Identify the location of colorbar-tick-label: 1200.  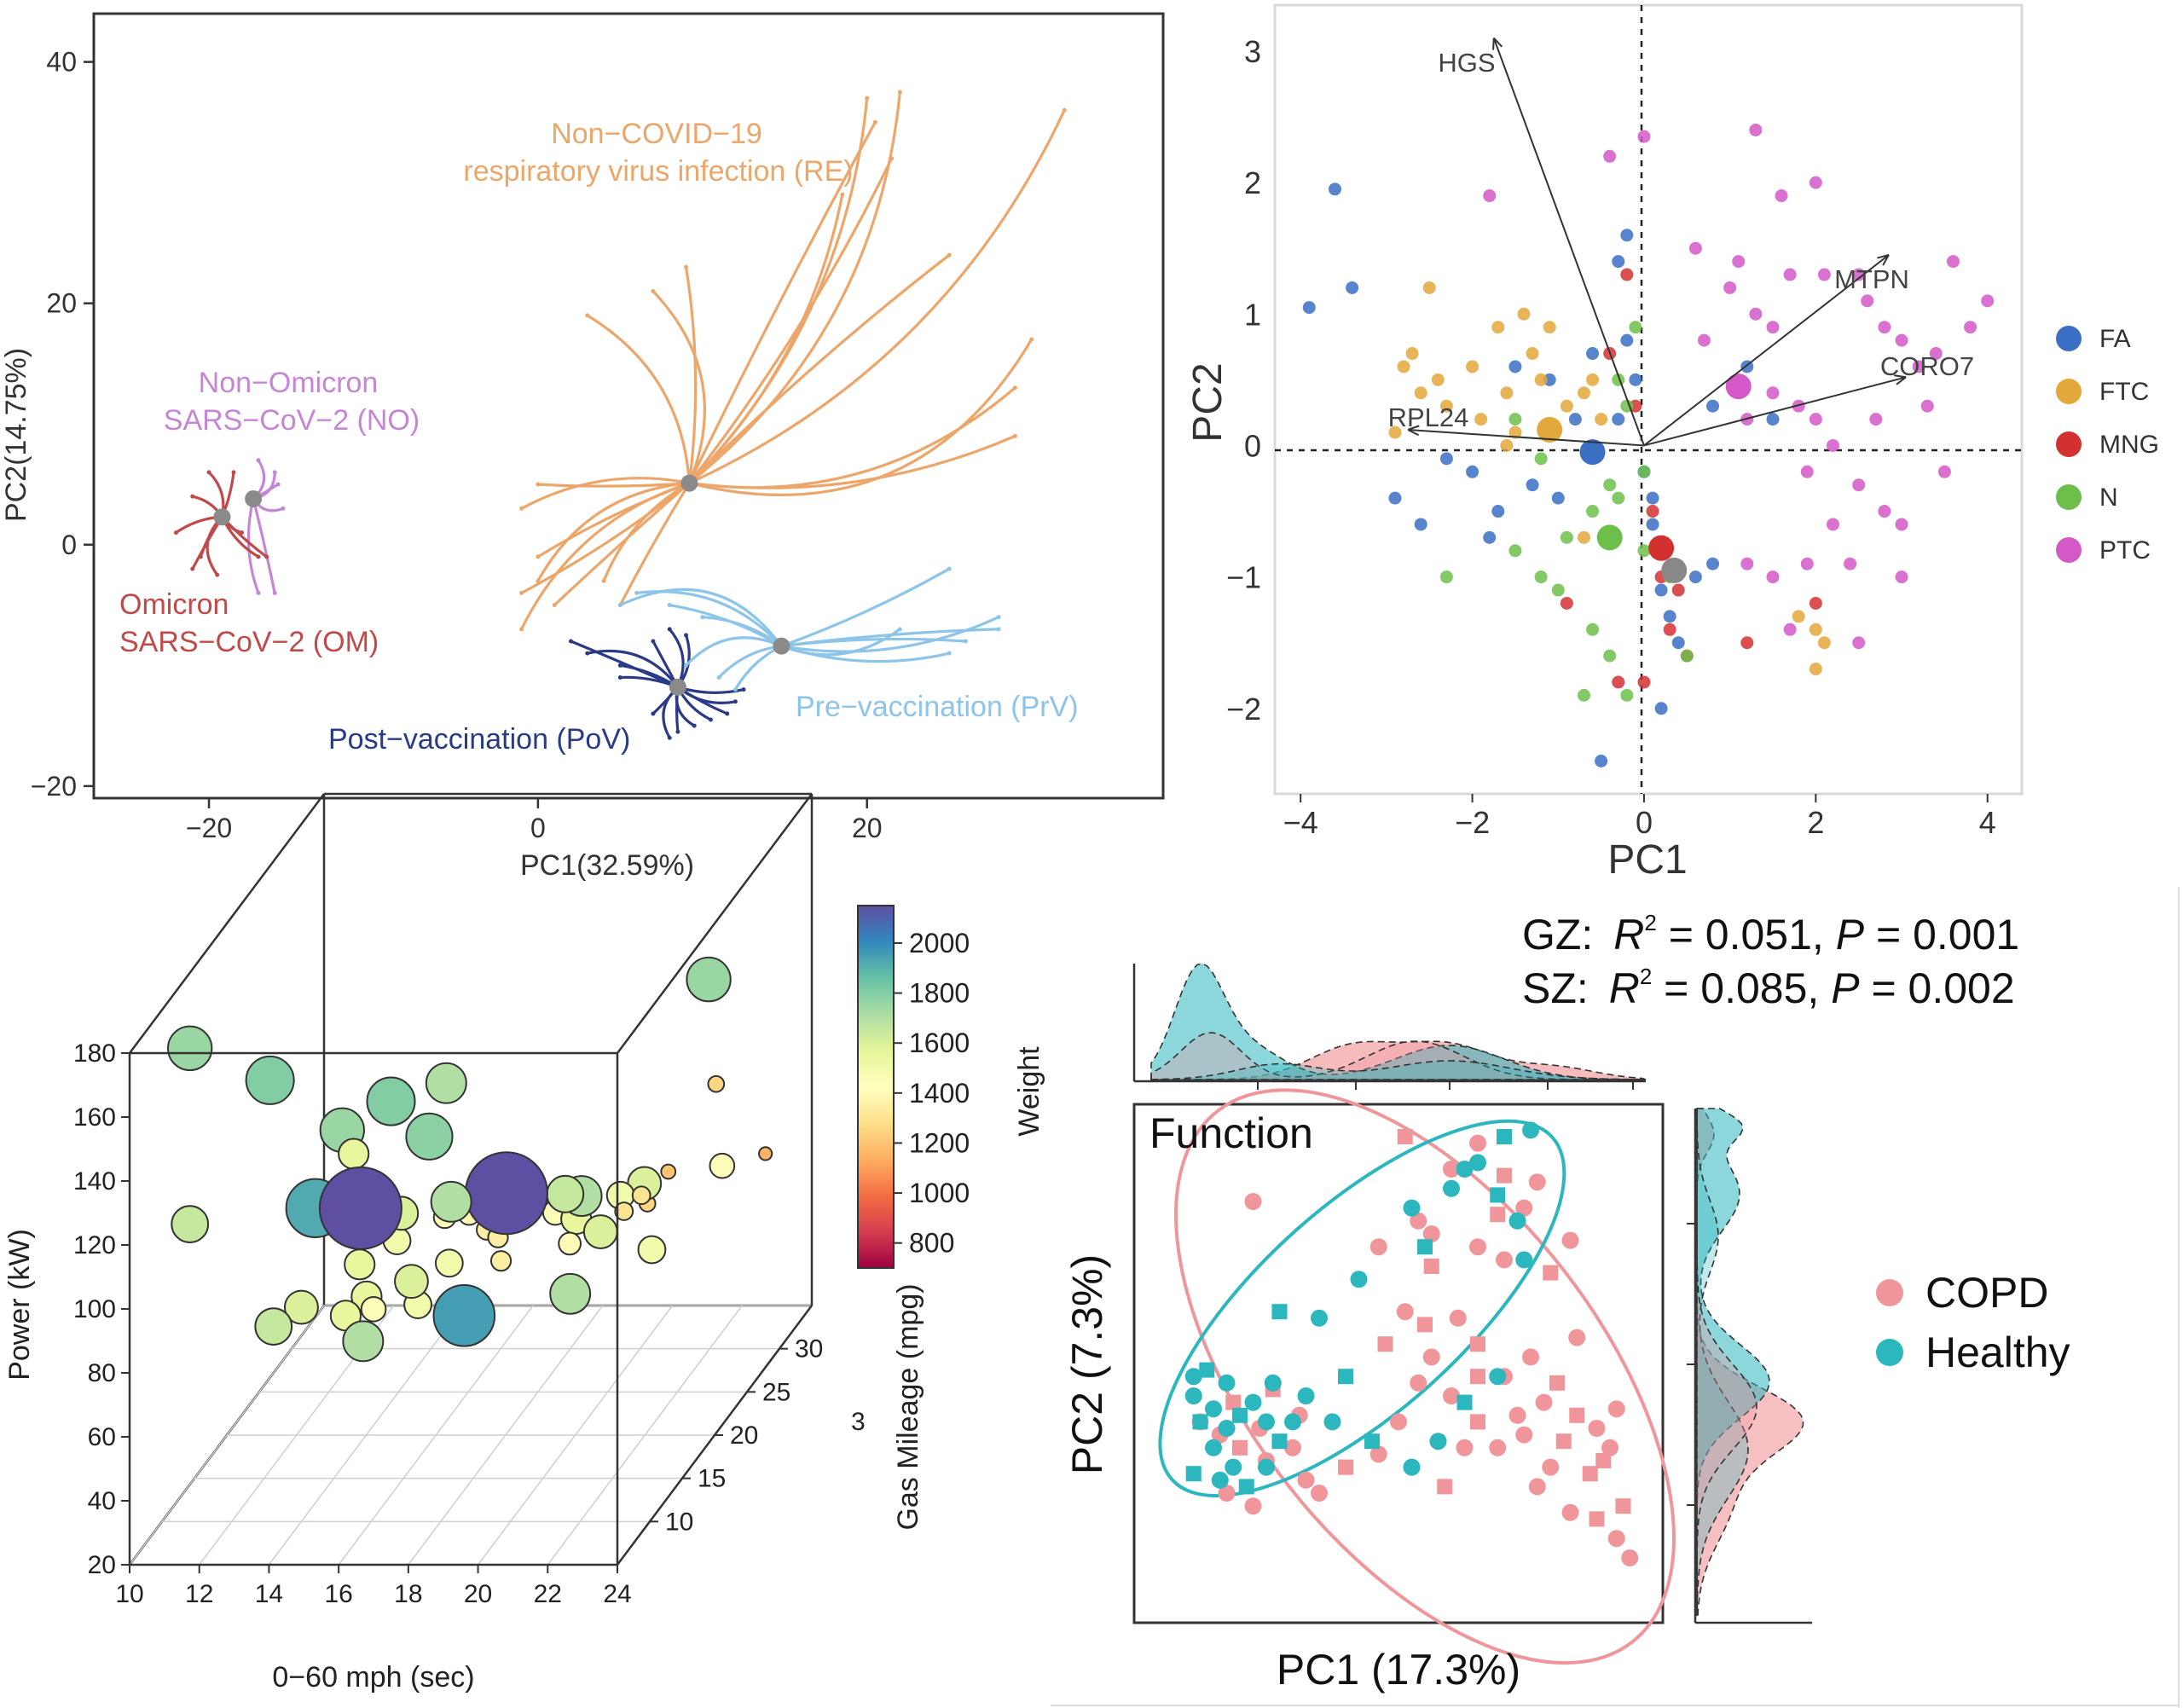
(940, 1142).